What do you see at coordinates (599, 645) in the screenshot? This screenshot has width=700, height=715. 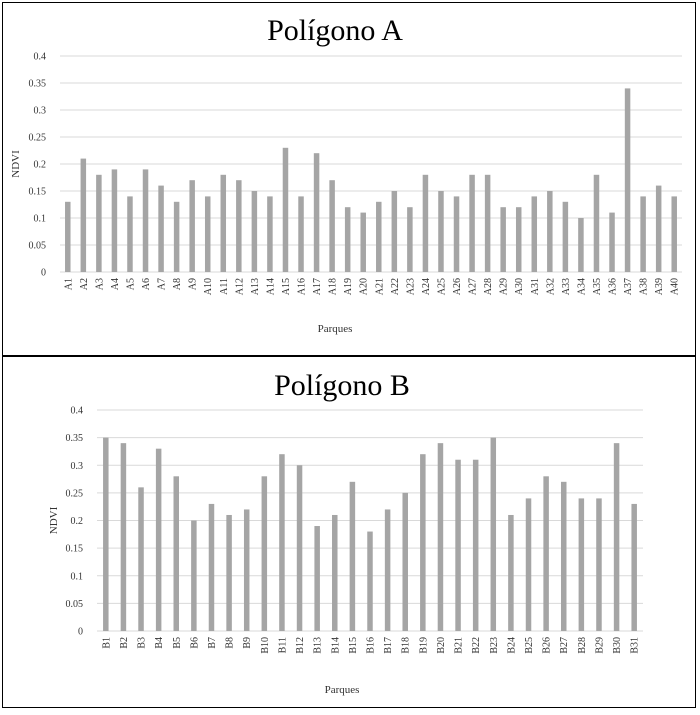 I see `polygon-b-x-tick-label: B29` at bounding box center [599, 645].